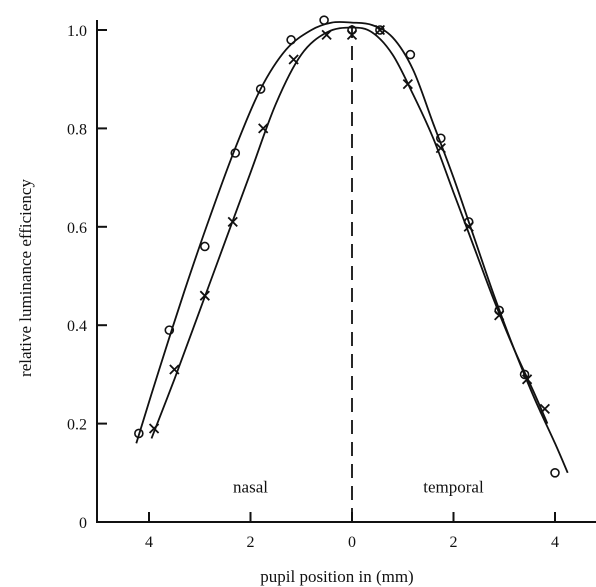 Image resolution: width=596 pixels, height=587 pixels. I want to click on y-tick-label: 0, so click(83, 523).